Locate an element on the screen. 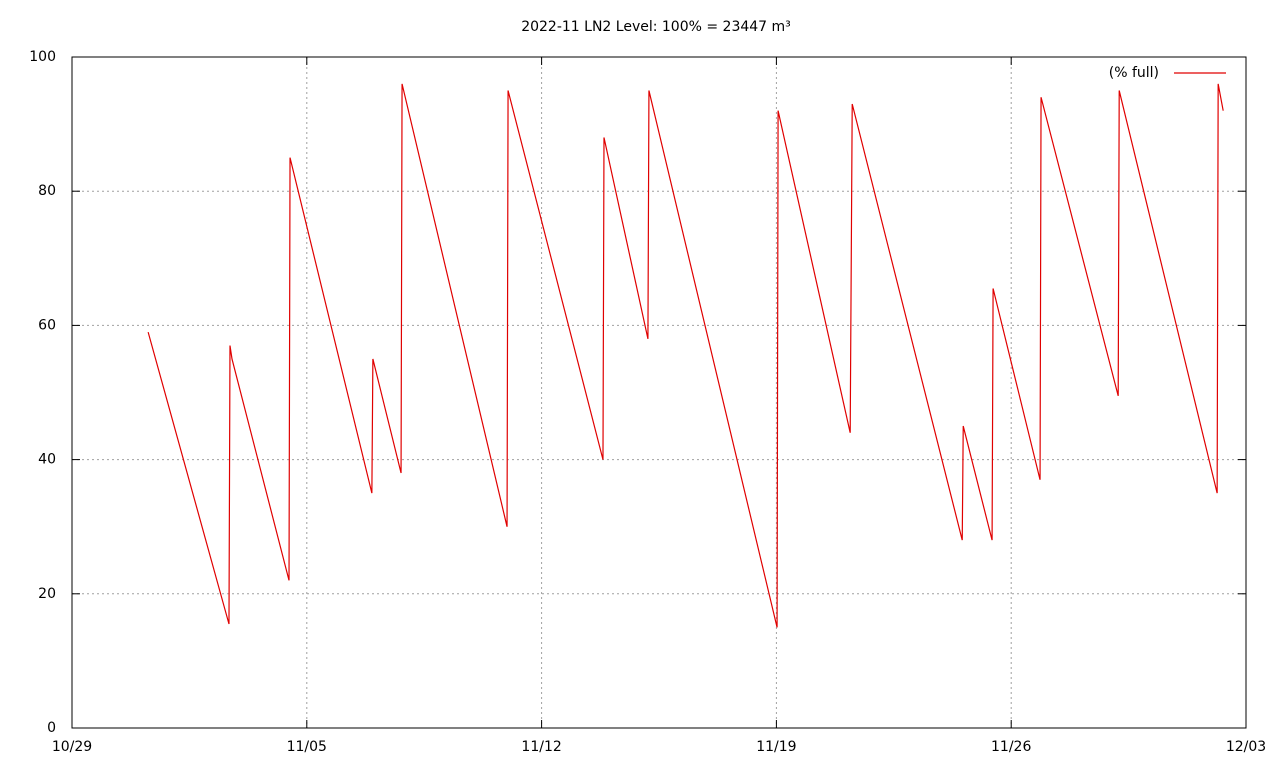  y-tick-label: 40 is located at coordinates (47, 460).